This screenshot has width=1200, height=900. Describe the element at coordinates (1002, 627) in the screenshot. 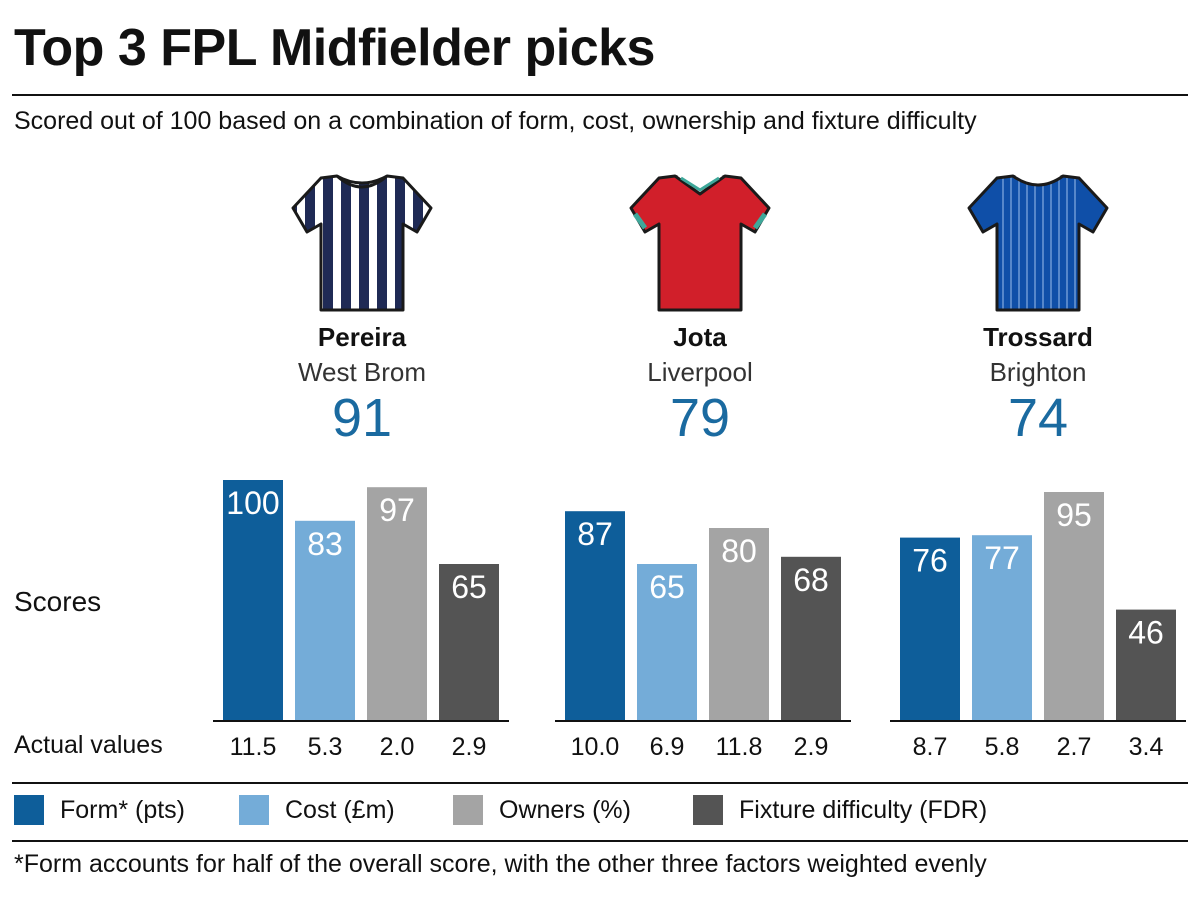

I see `bar-trossard-cost` at that location.